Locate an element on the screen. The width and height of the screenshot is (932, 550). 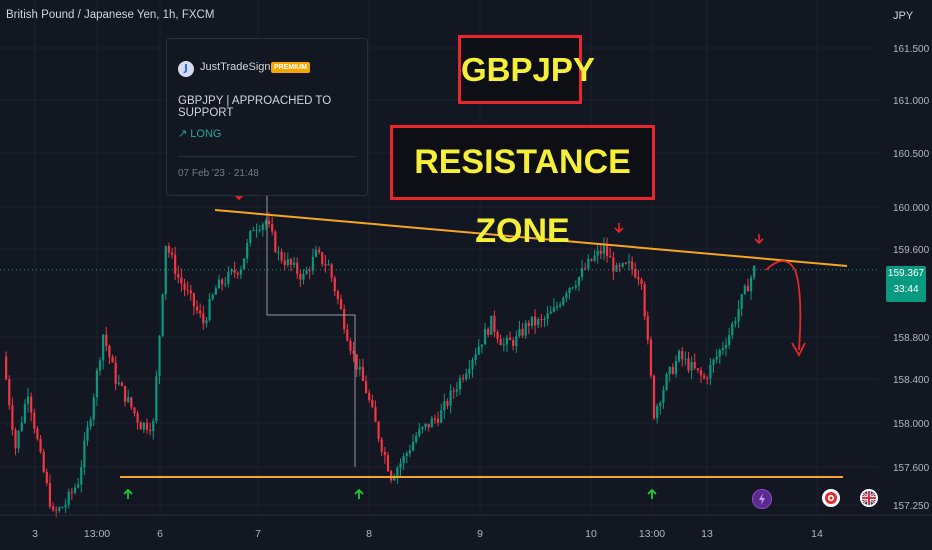
x-tick-label: 14 is located at coordinates (817, 534).